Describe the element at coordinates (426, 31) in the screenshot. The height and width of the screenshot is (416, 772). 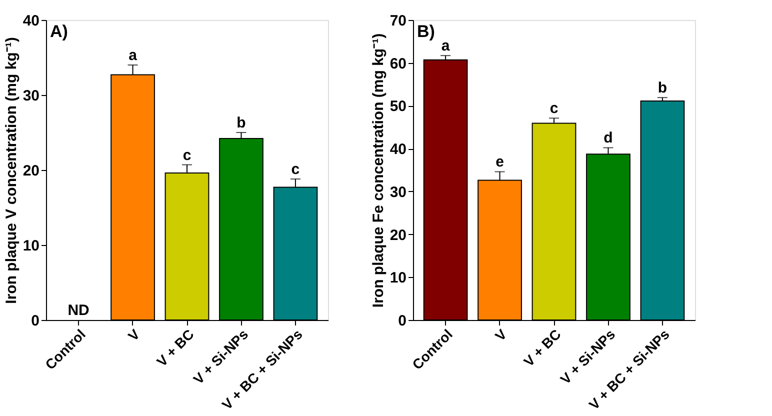
I see `annotation: B)` at that location.